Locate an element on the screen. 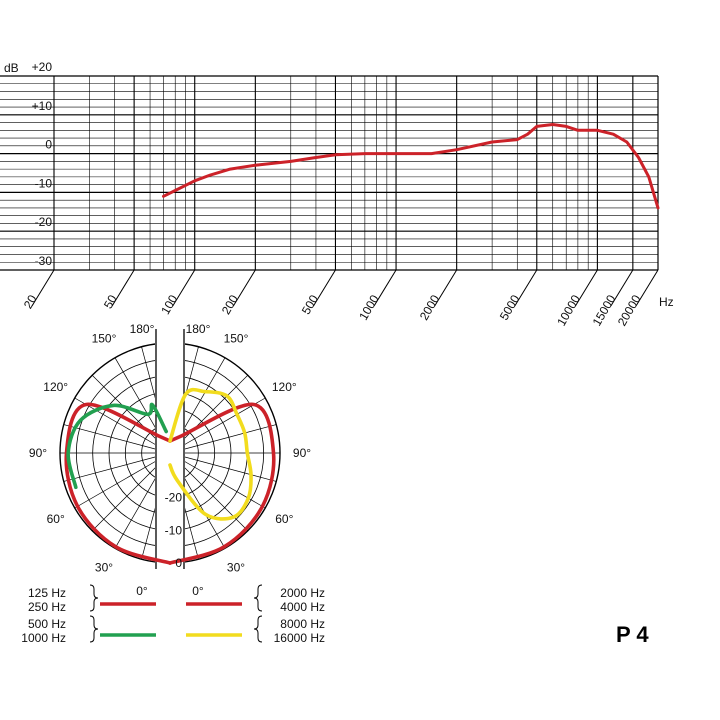 The height and width of the screenshot is (720, 720). polar-radial-label: -10 is located at coordinates (174, 530).